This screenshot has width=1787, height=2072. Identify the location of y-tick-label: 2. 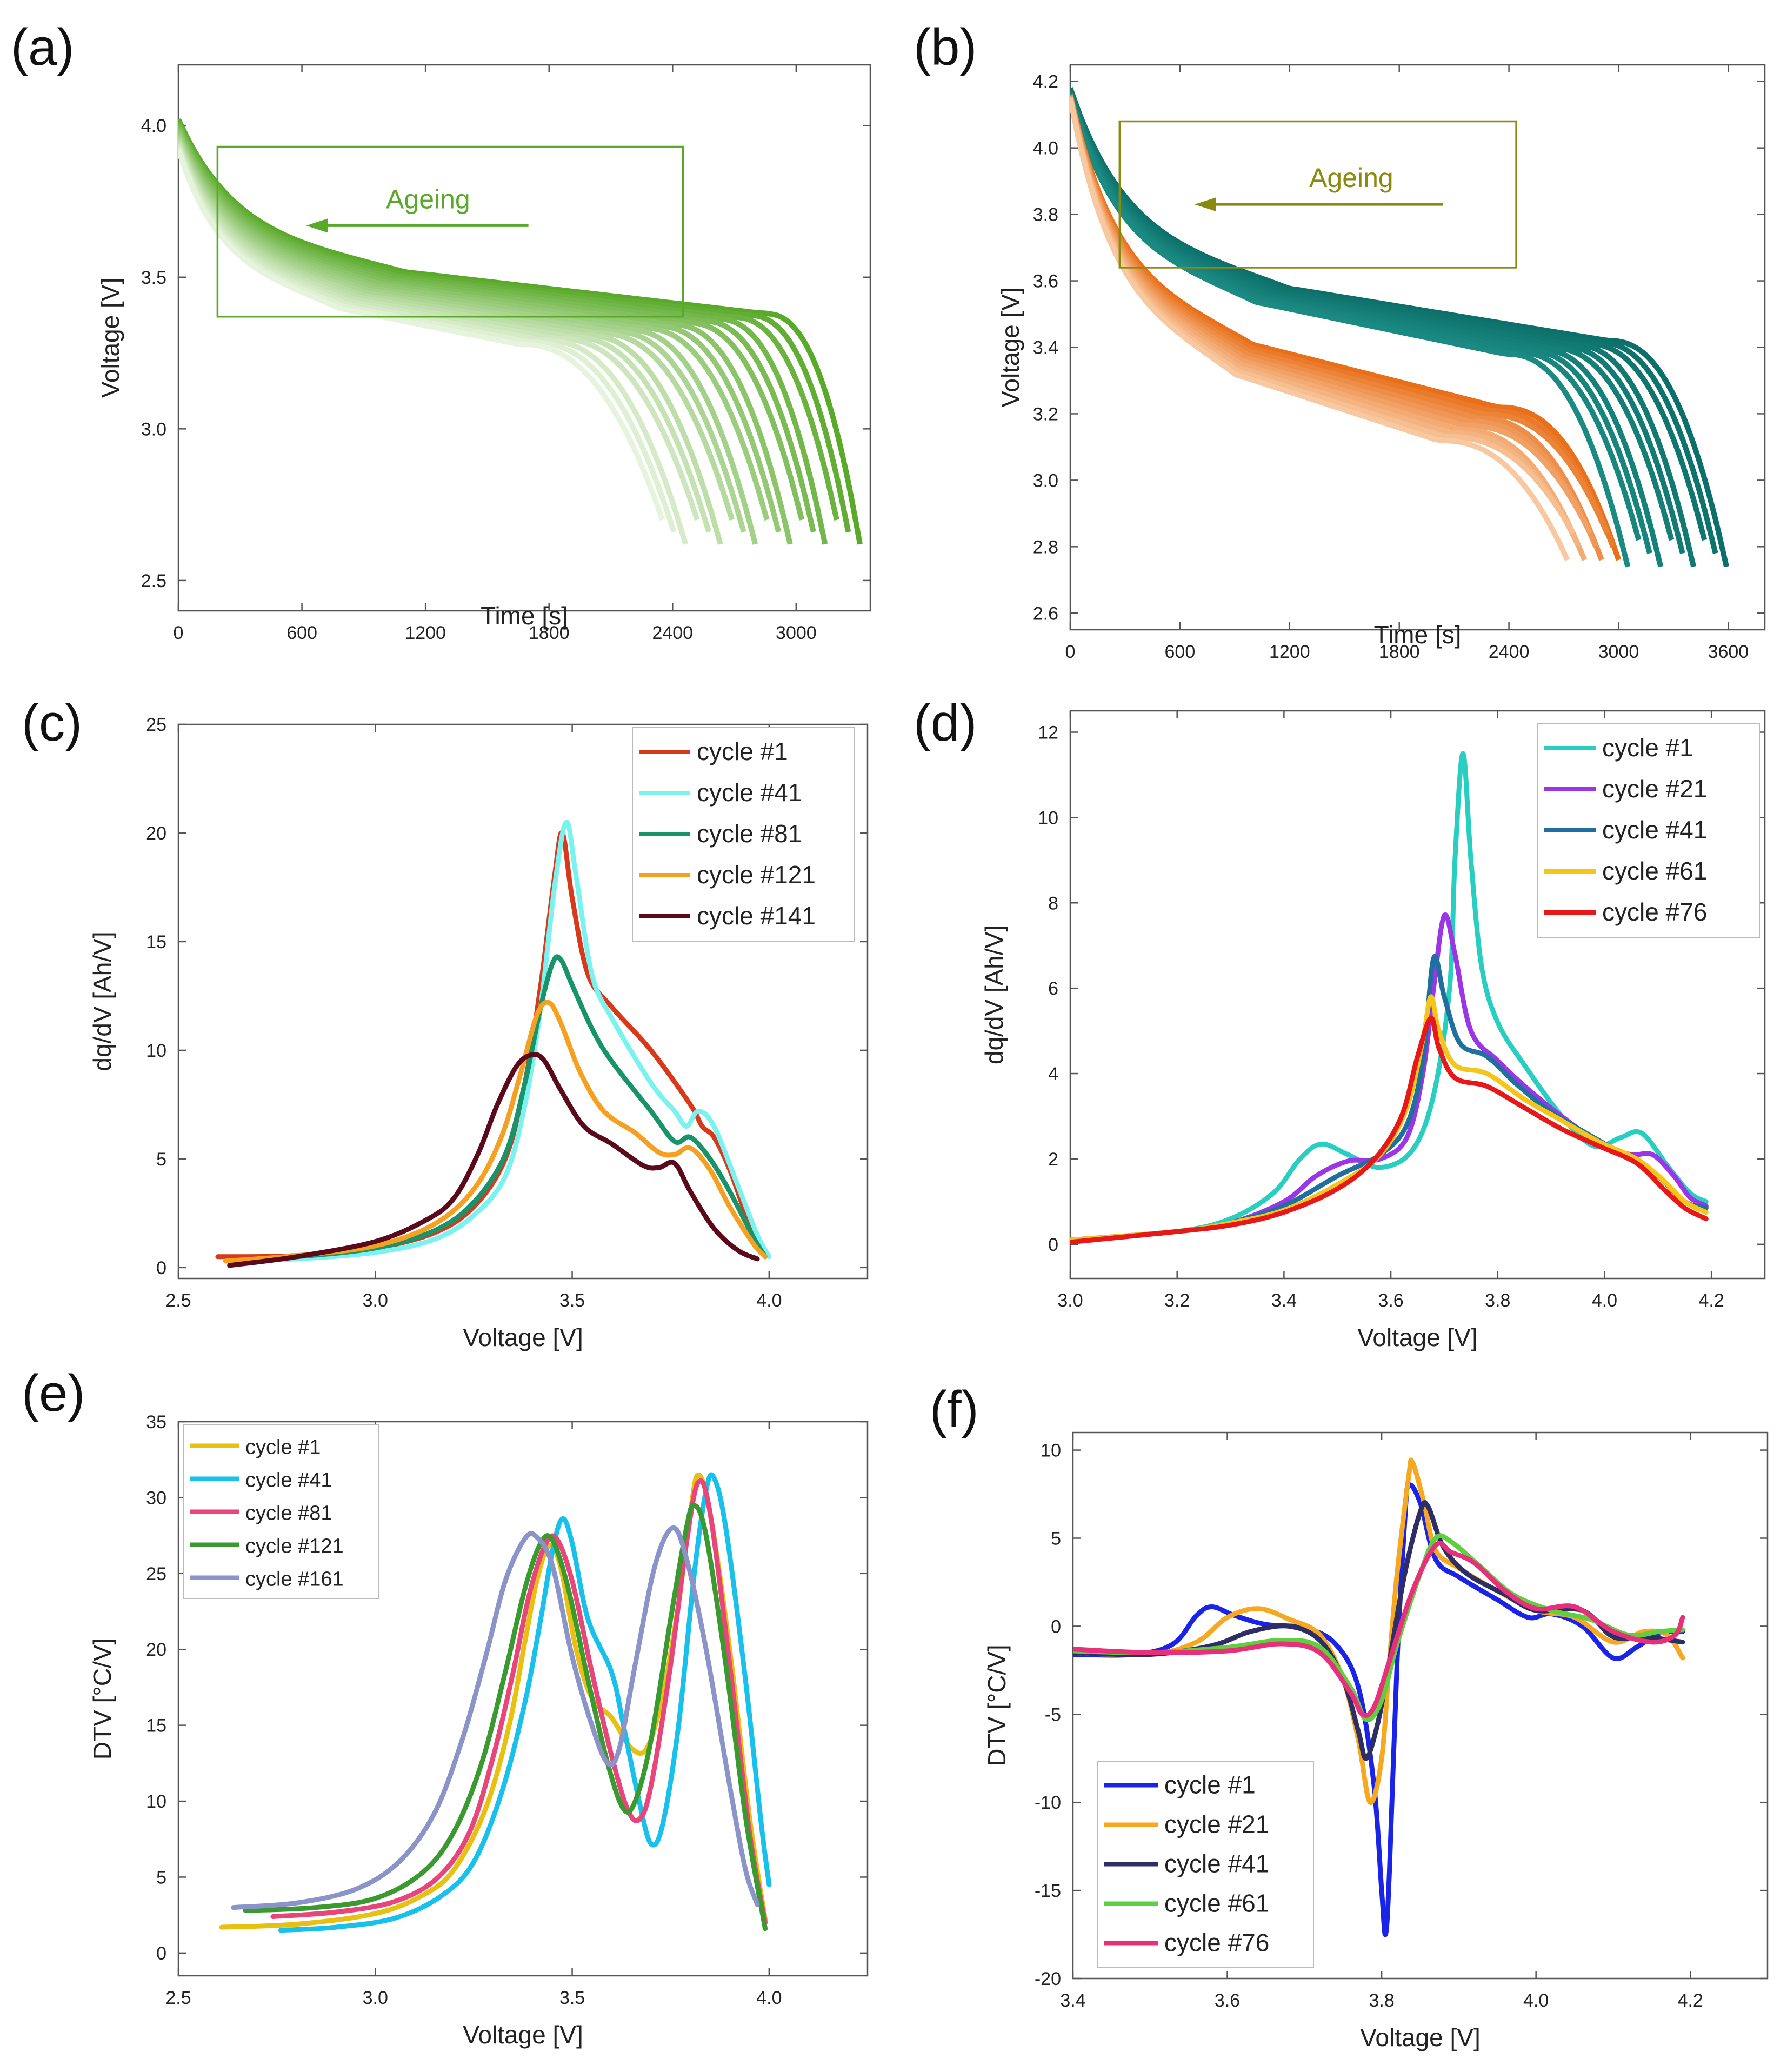
(1053, 1159).